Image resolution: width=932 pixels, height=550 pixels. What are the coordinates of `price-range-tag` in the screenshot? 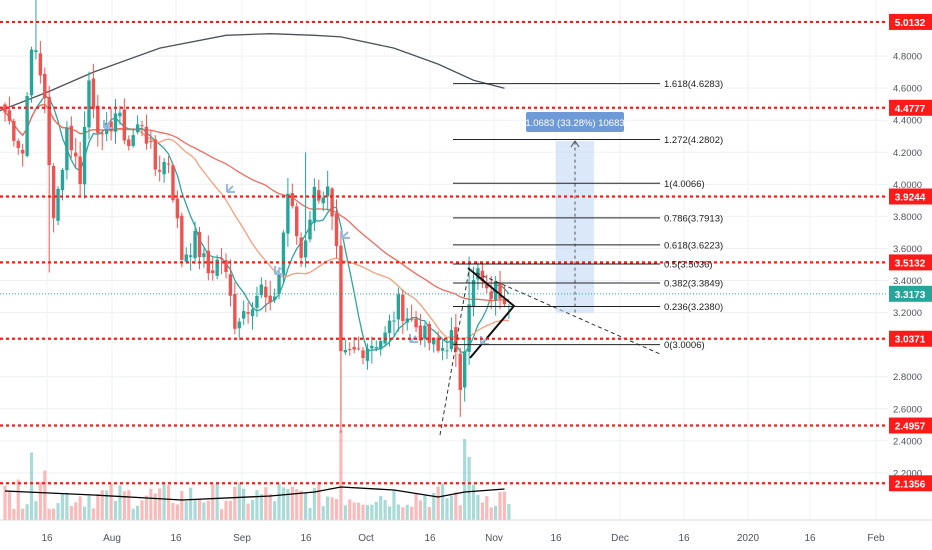 It's located at (575, 122).